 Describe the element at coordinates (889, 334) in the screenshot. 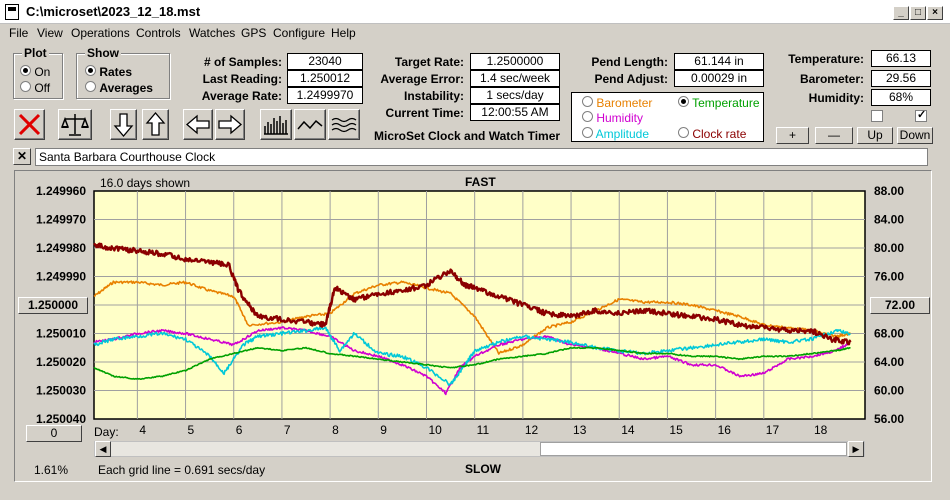

I see `y-right-tick-label: 68.00` at that location.